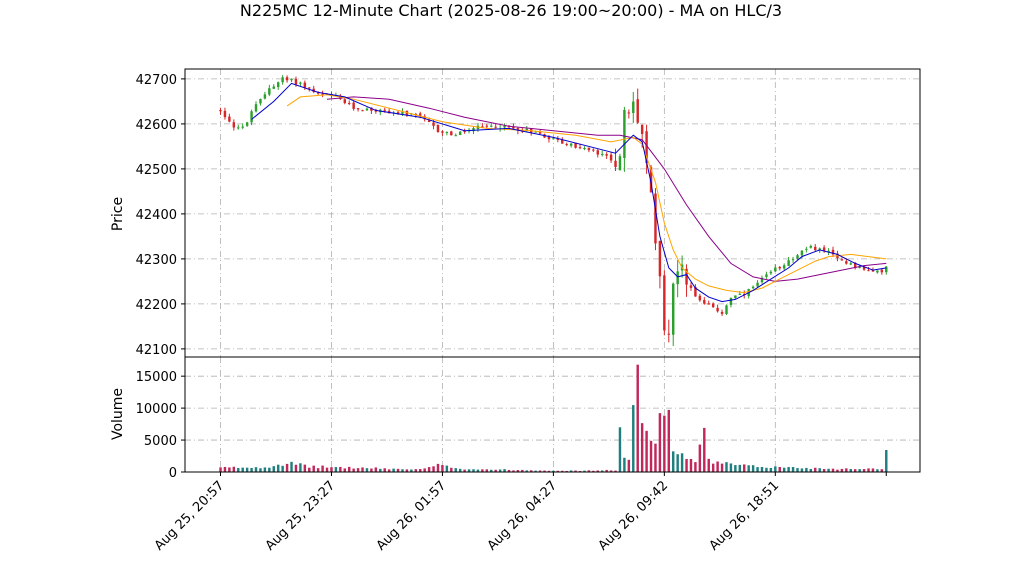  What do you see at coordinates (156, 409) in the screenshot?
I see `volume-tick-label: 10000` at bounding box center [156, 409].